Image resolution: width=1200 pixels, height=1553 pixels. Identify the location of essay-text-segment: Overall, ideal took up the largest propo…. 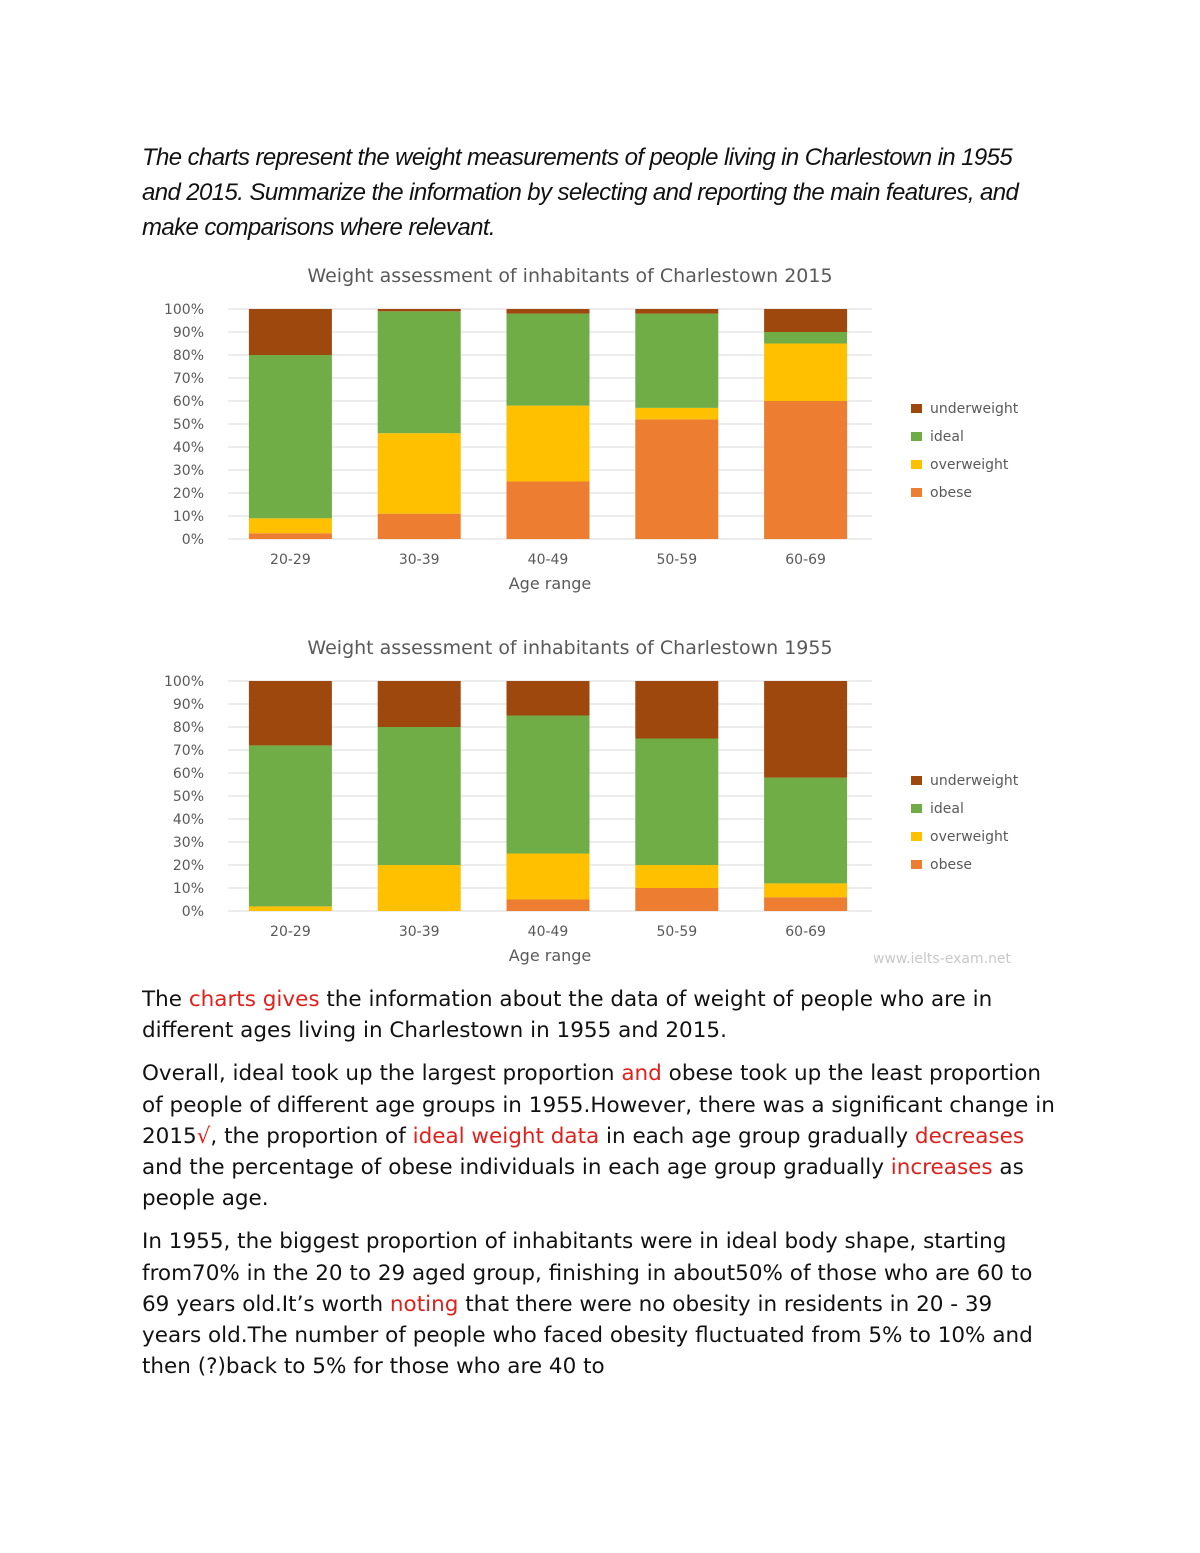
(382, 1074).